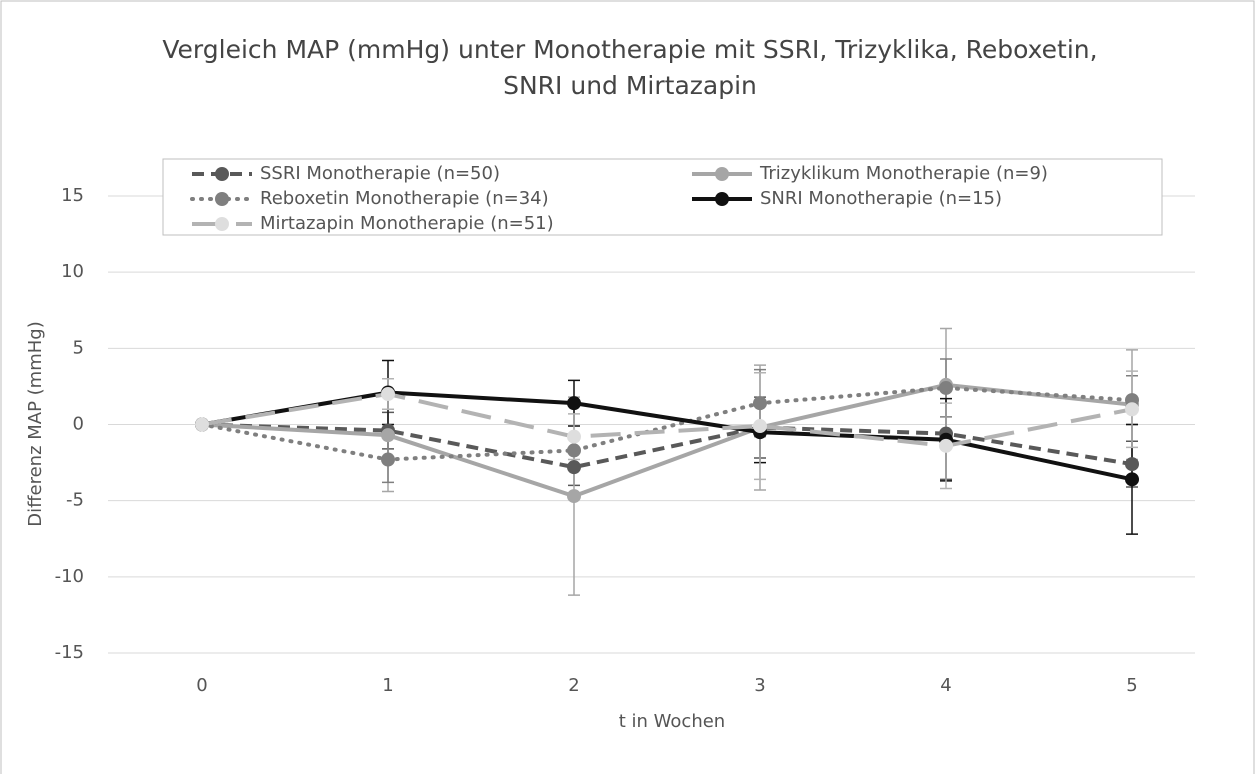 This screenshot has width=1257, height=774. What do you see at coordinates (35, 424) in the screenshot?
I see `y-axis-title: Differenz MAP (mmHg)` at bounding box center [35, 424].